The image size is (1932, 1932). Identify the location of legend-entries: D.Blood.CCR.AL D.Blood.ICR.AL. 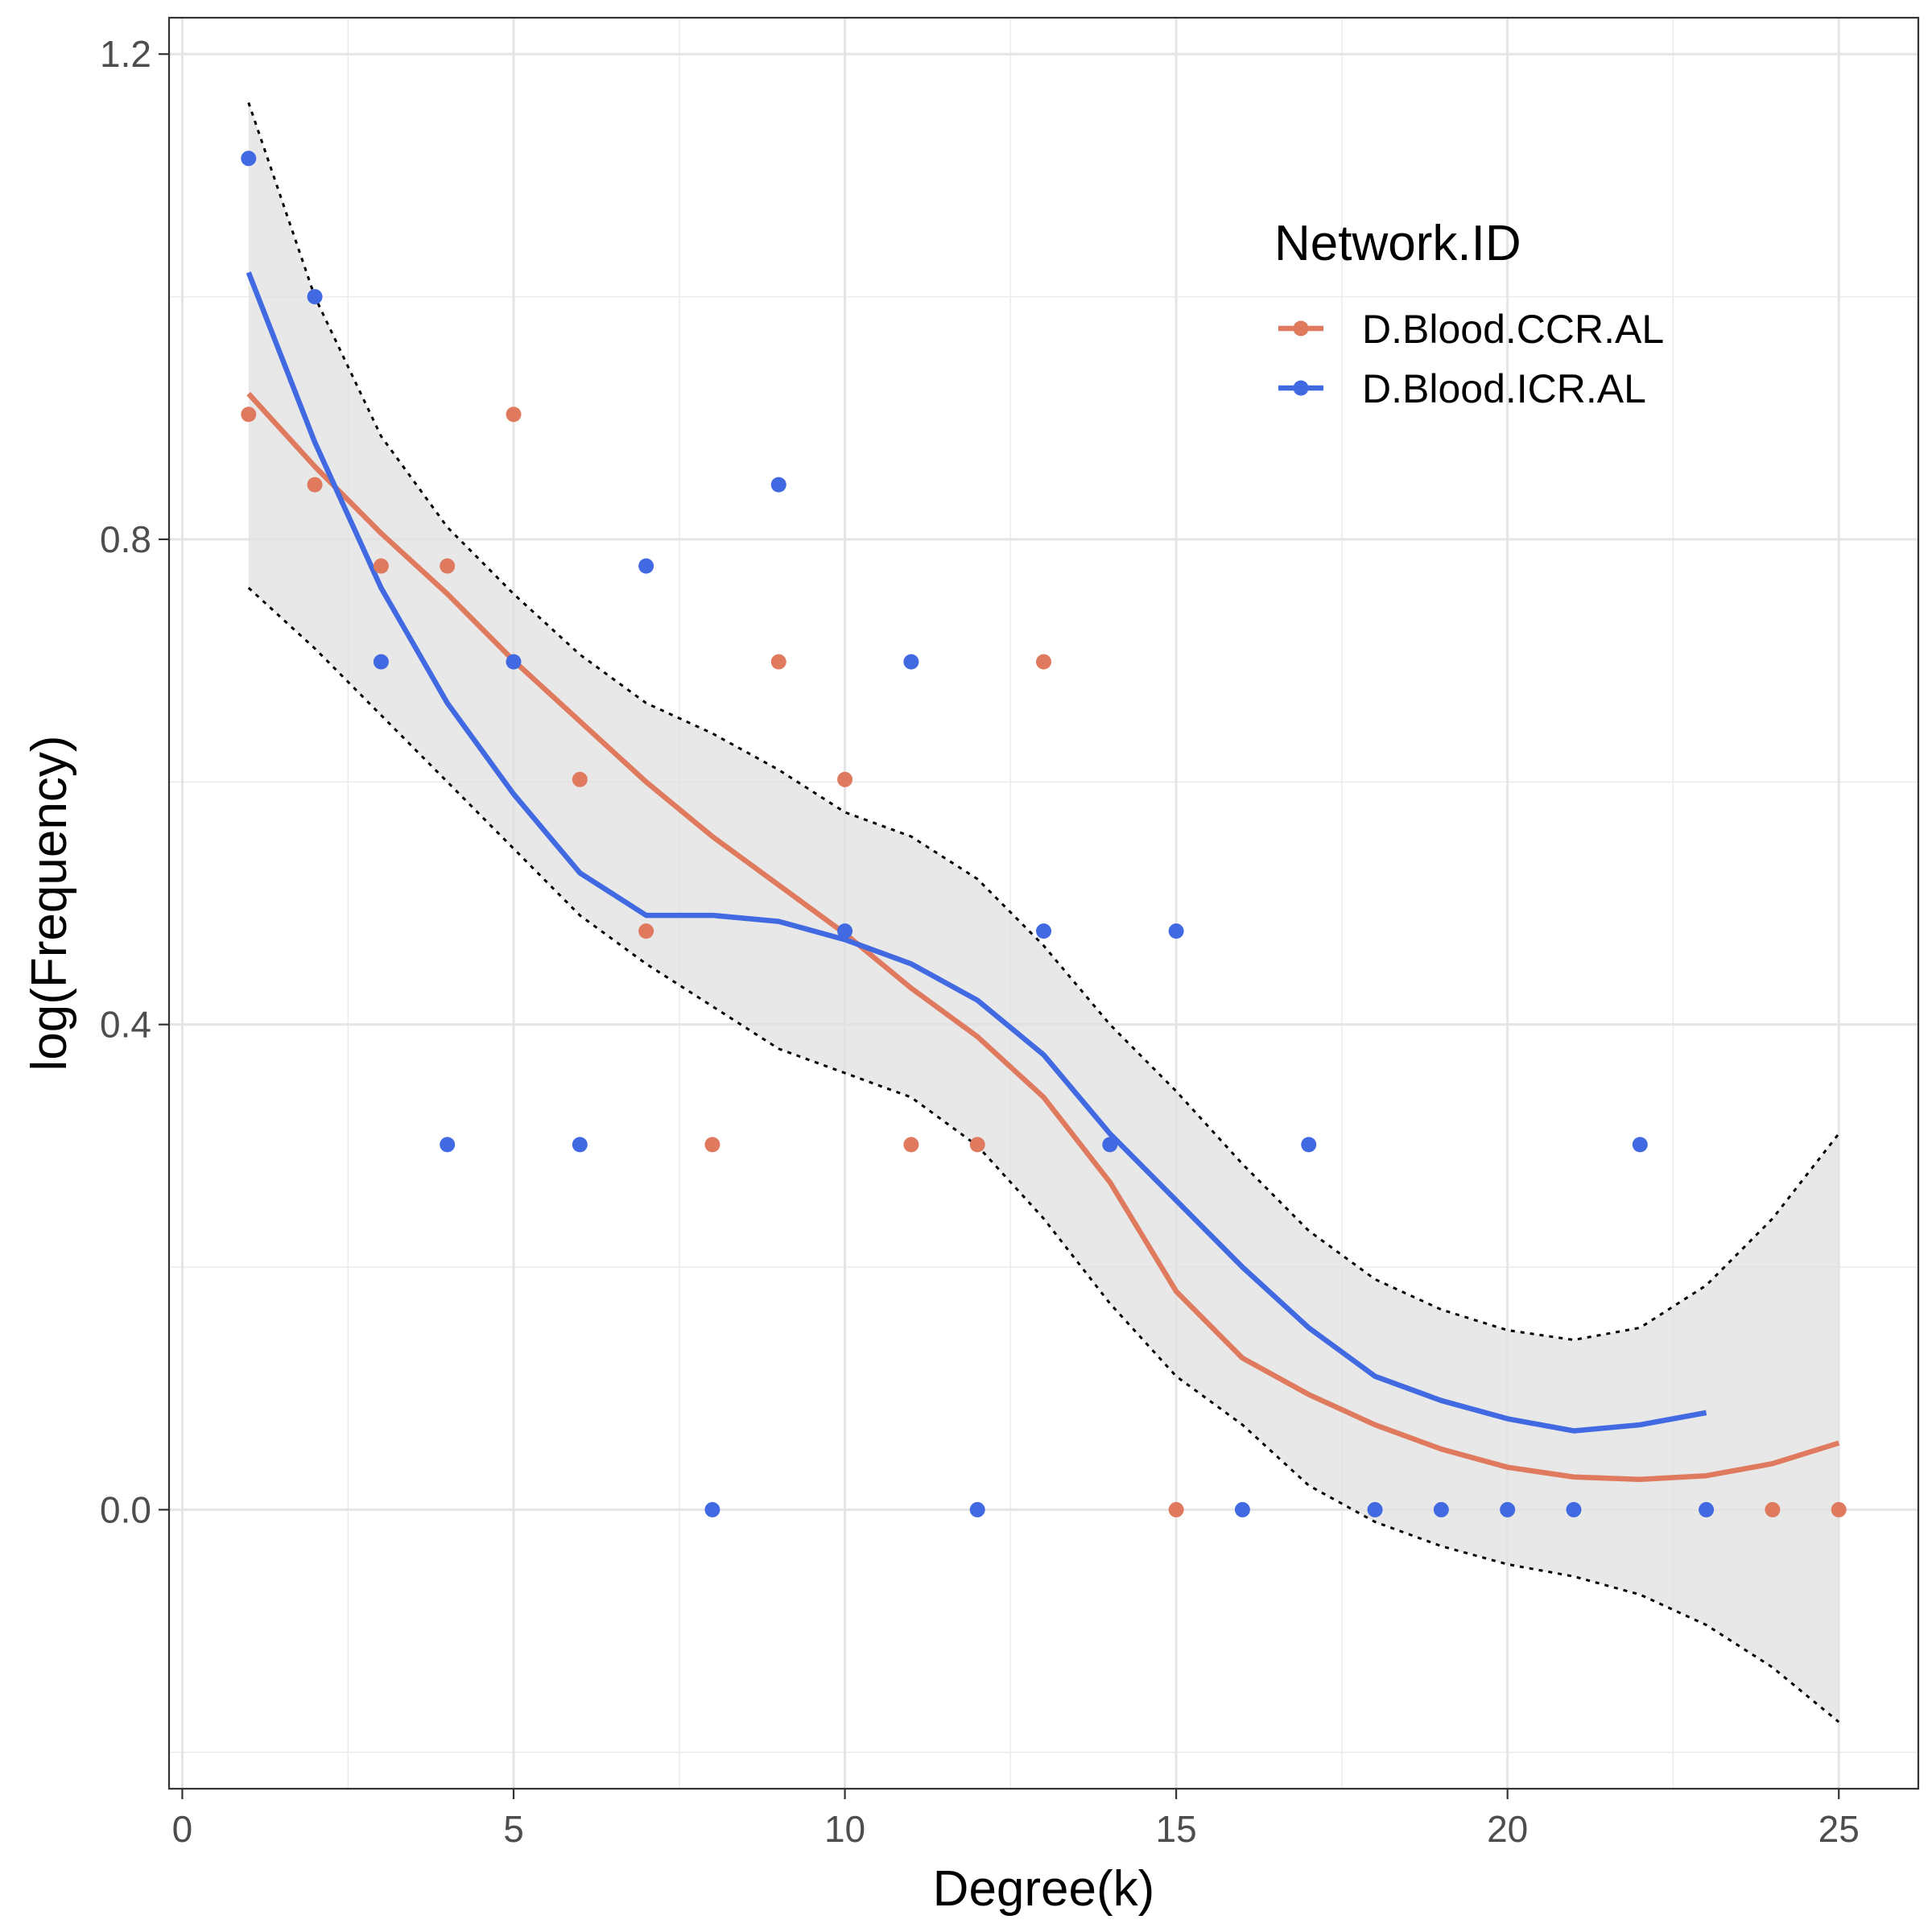
(1471, 359).